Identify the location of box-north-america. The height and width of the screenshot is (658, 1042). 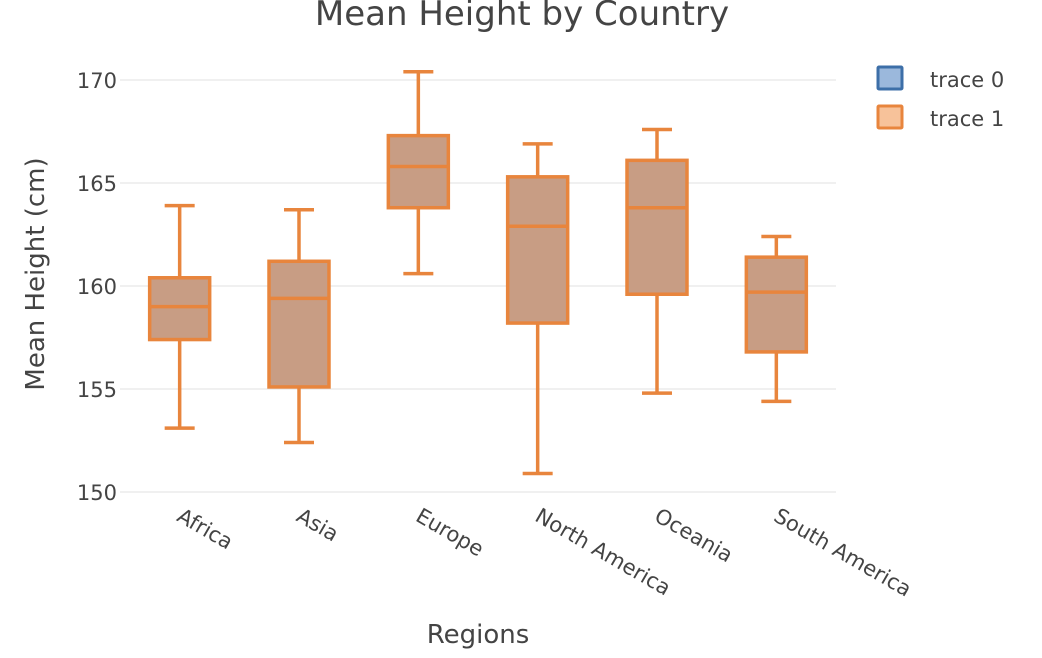
(537, 309).